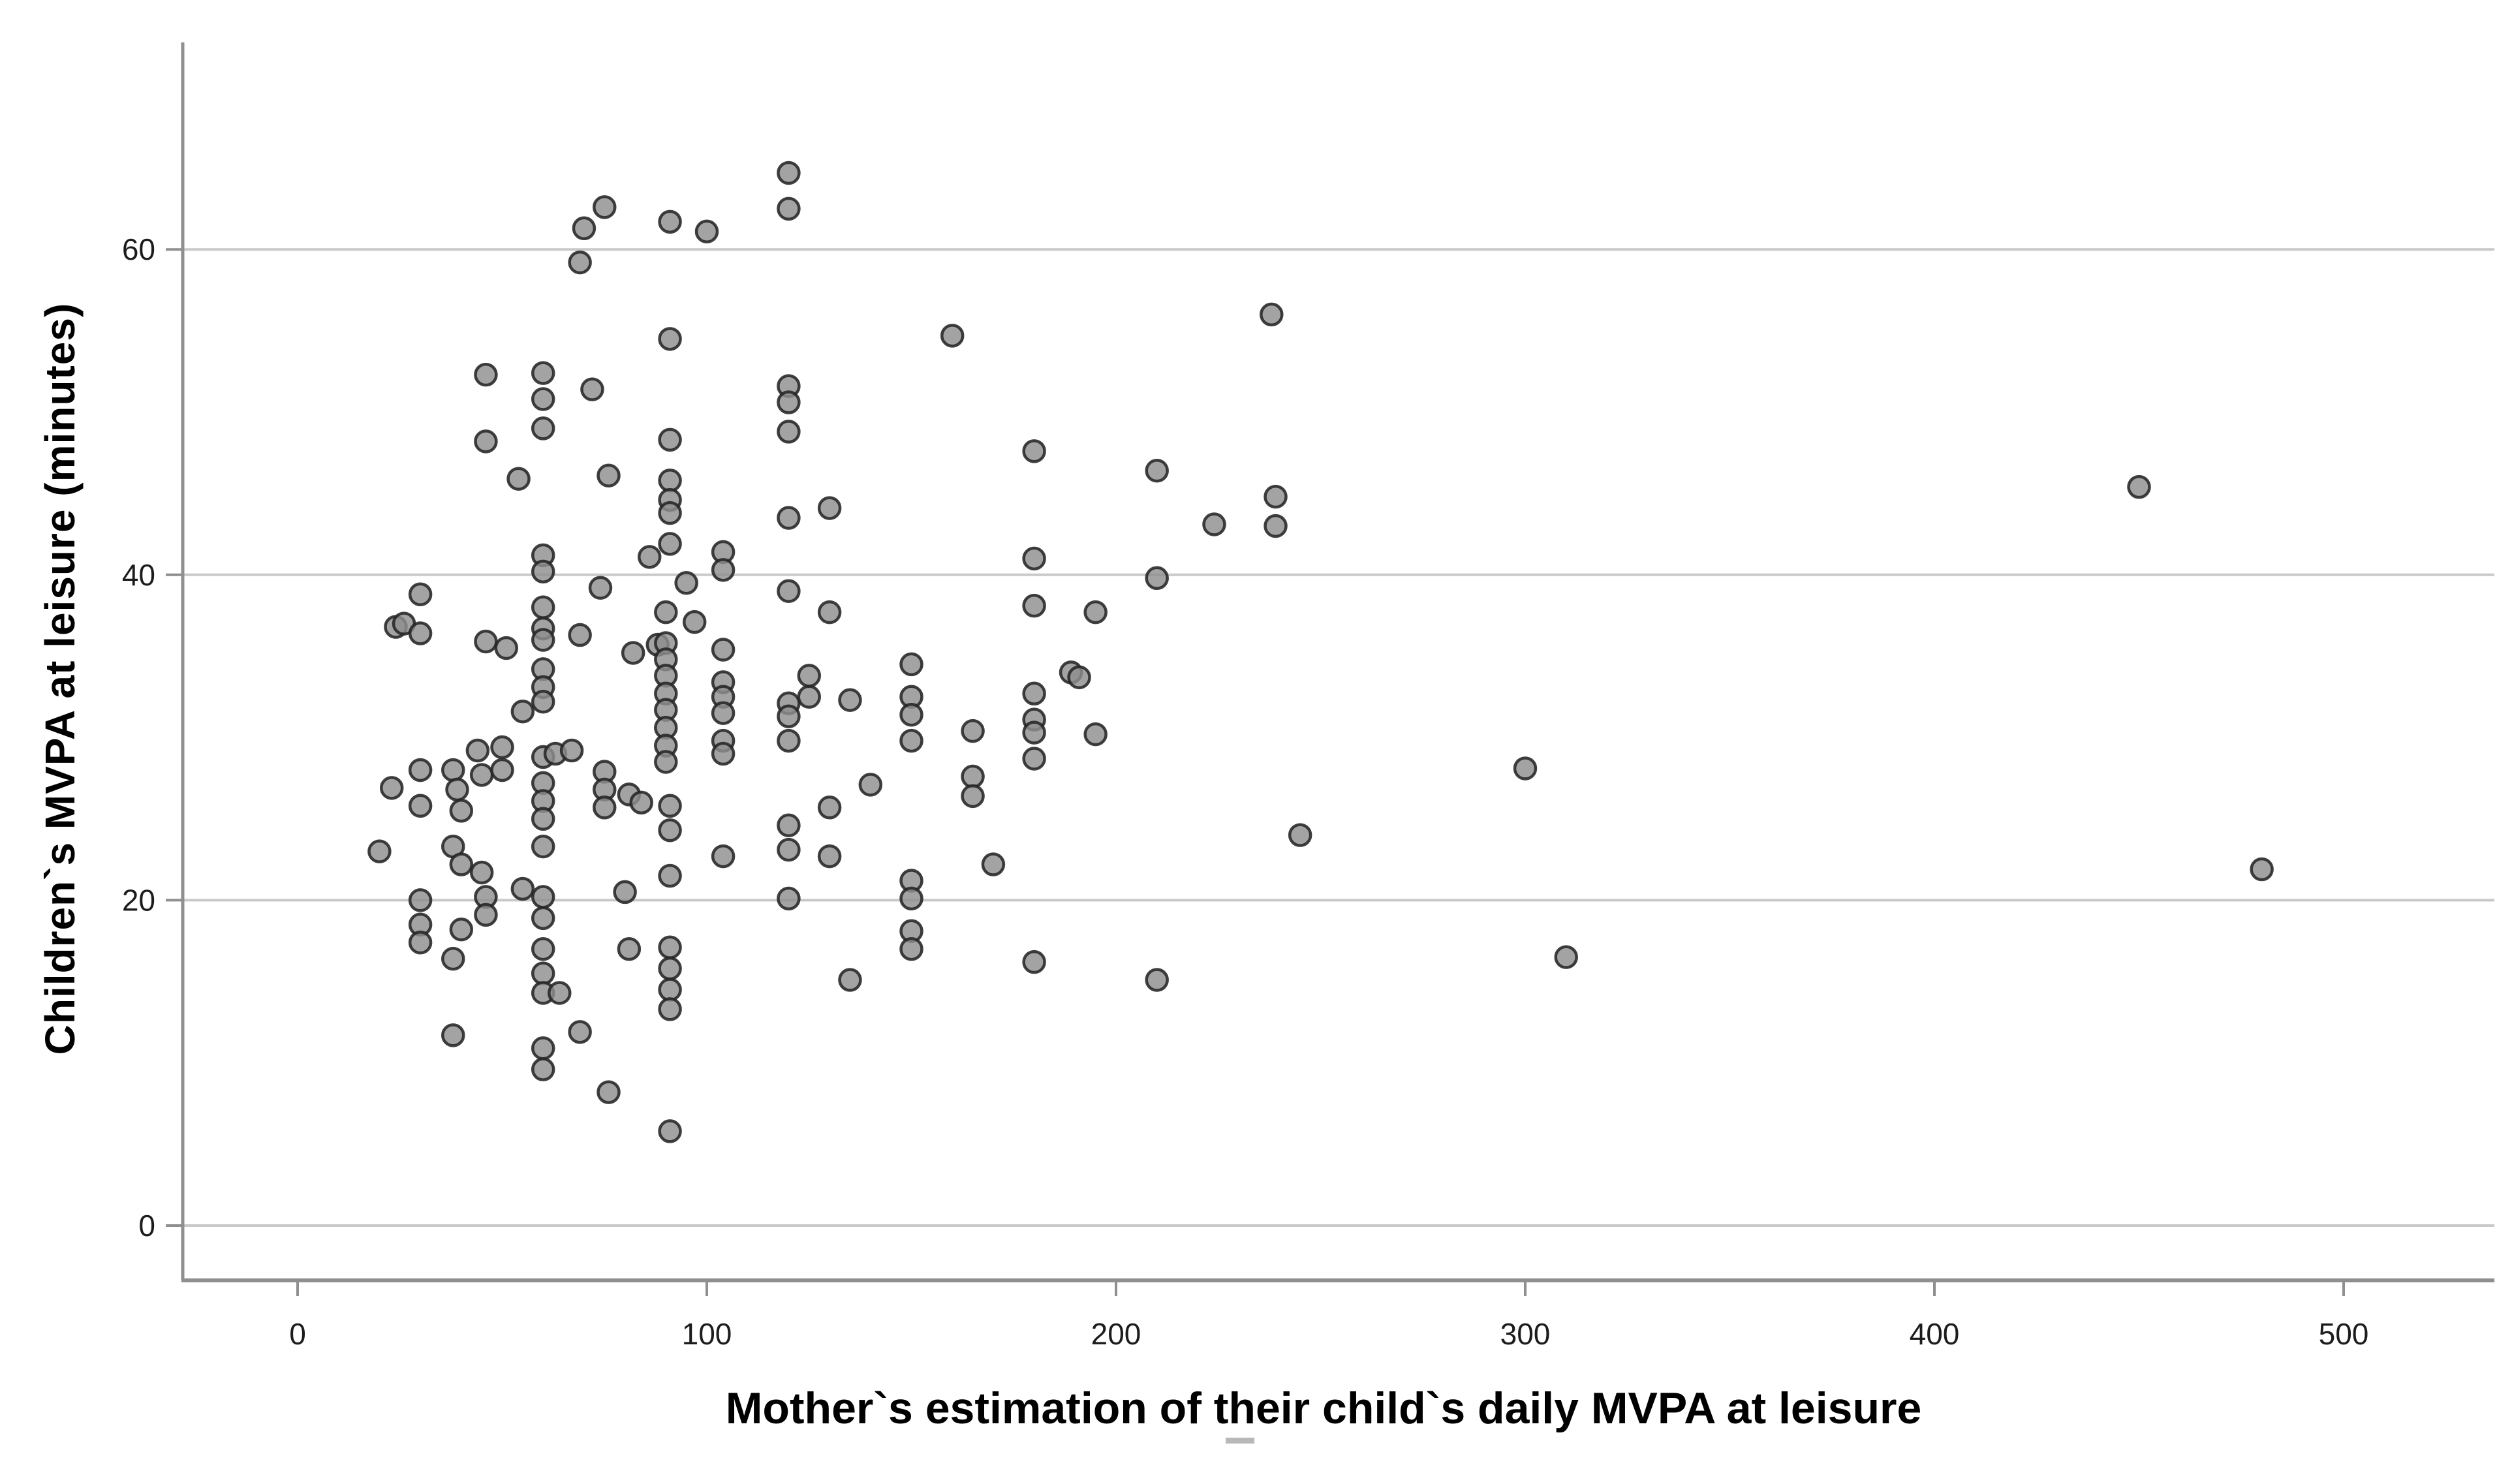 The width and height of the screenshot is (2497, 1484). Describe the element at coordinates (146, 1226) in the screenshot. I see `y-tick-label-0: 0` at that location.